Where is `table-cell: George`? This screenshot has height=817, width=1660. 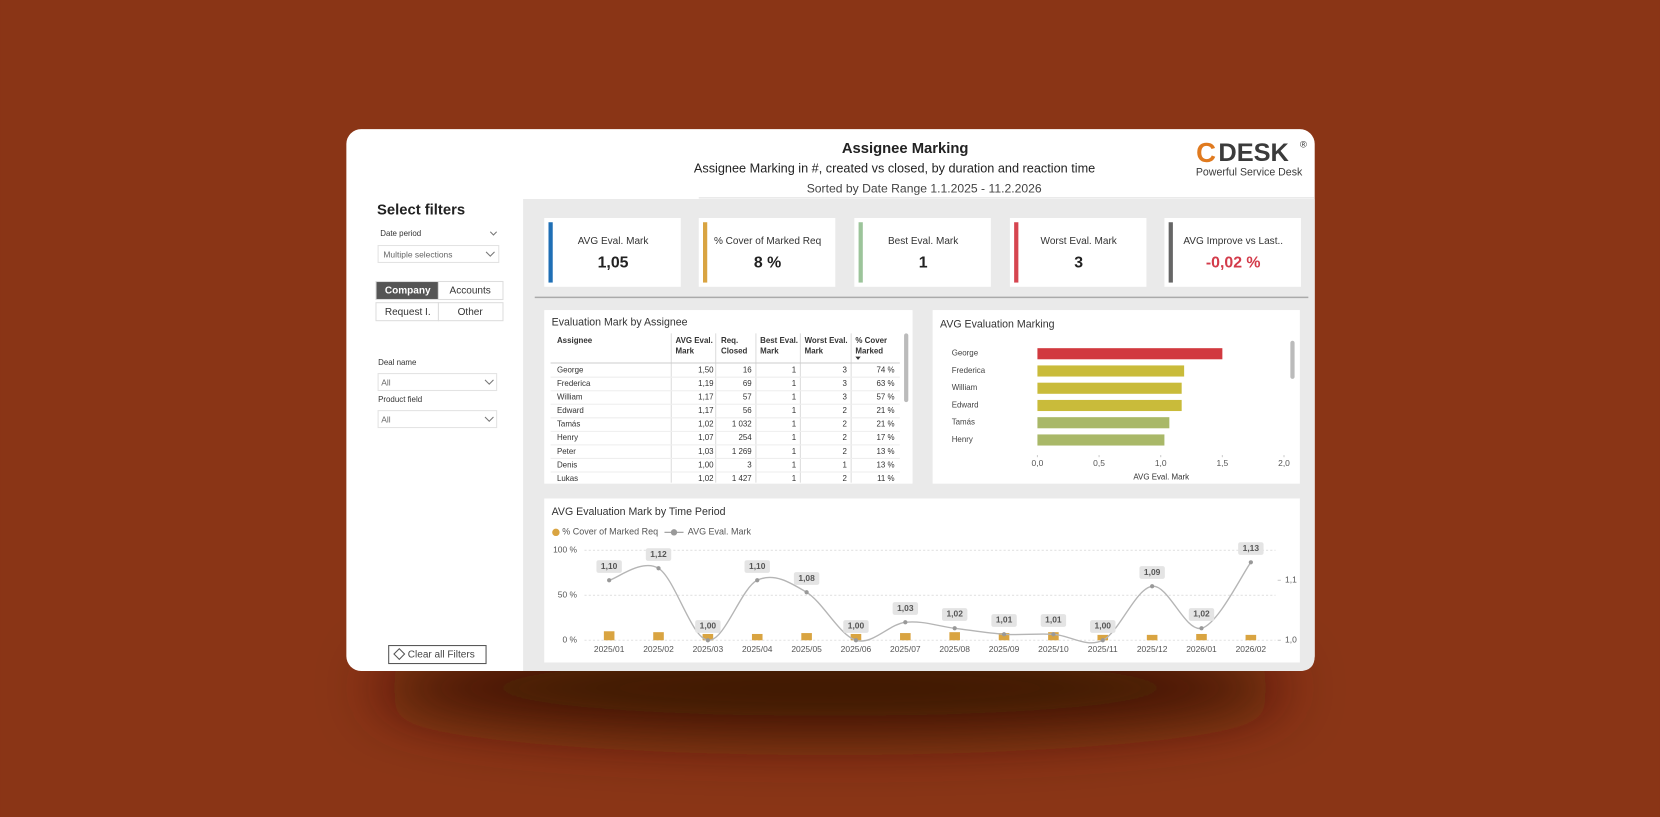
table-cell: George is located at coordinates (570, 369).